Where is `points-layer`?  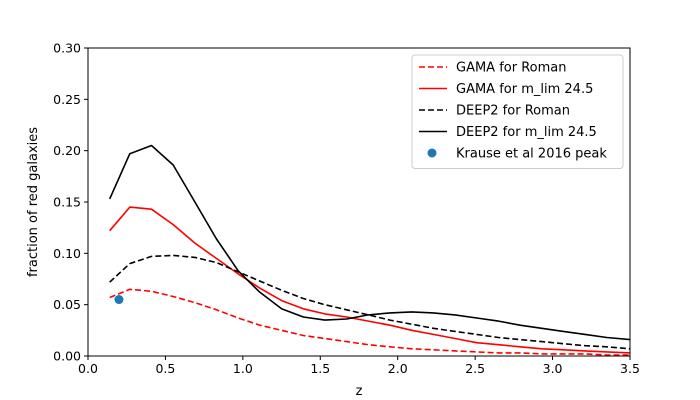 points-layer is located at coordinates (119, 300).